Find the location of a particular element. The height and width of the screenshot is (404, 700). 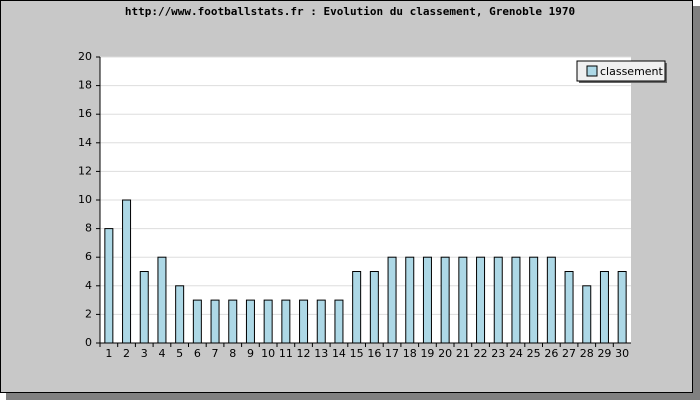

x-tick-label: 1 is located at coordinates (108, 353).